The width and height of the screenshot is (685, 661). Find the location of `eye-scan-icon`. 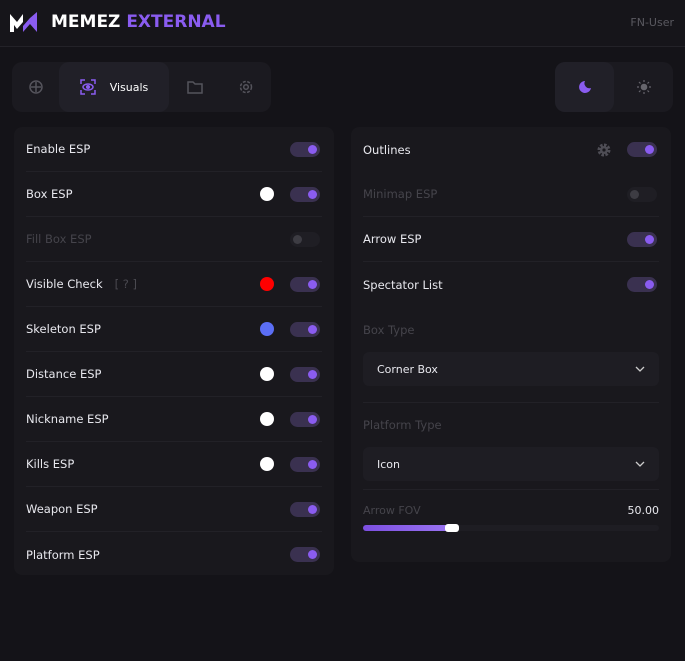

eye-scan-icon is located at coordinates (87, 87).